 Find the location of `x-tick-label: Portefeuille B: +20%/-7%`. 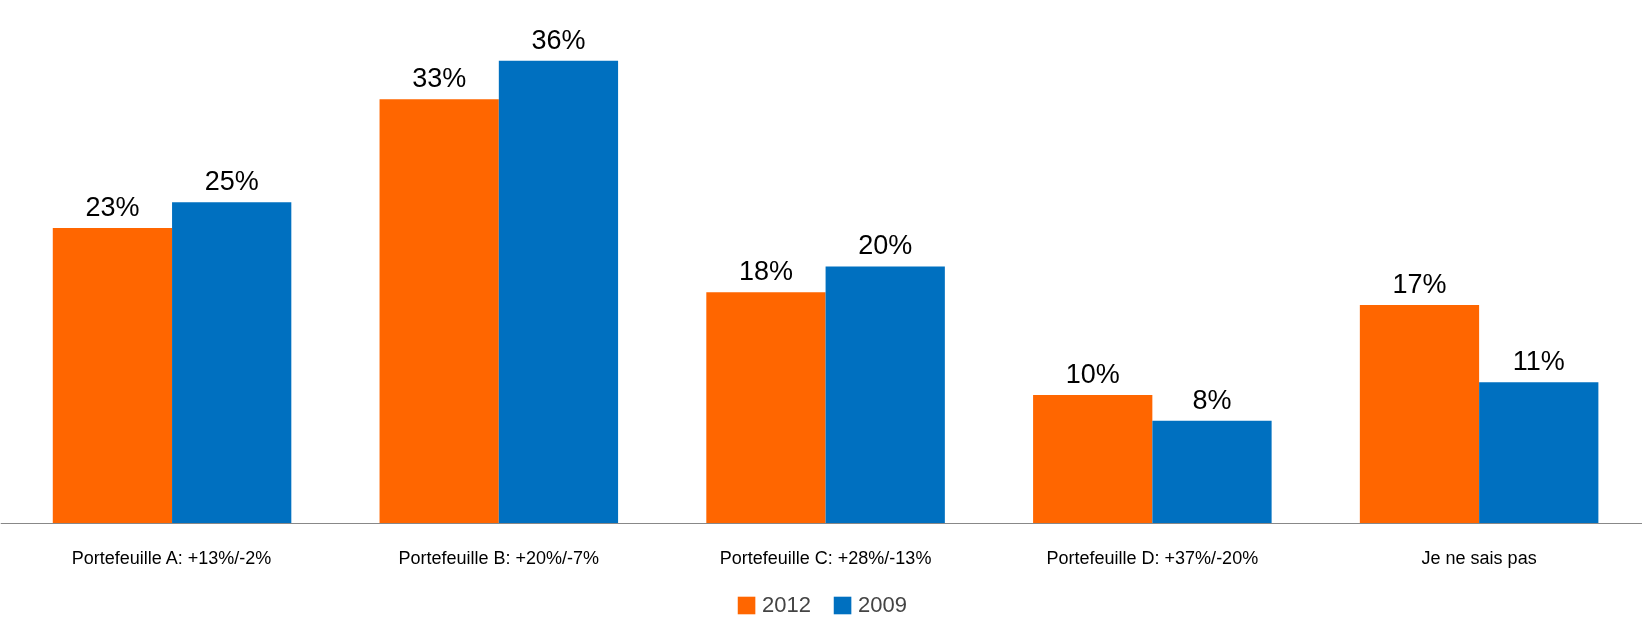

x-tick-label: Portefeuille B: +20%/-7% is located at coordinates (499, 557).